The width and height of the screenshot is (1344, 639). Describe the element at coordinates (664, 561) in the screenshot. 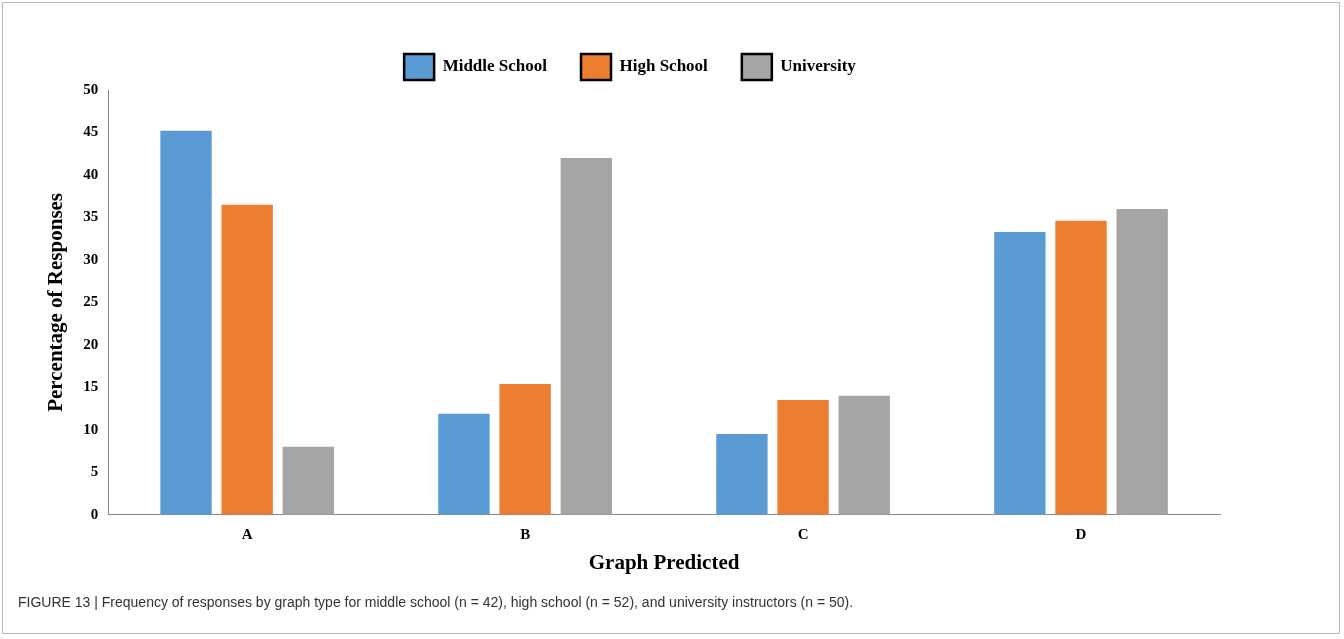

I see `x-axis-title: Graph Predicted` at that location.